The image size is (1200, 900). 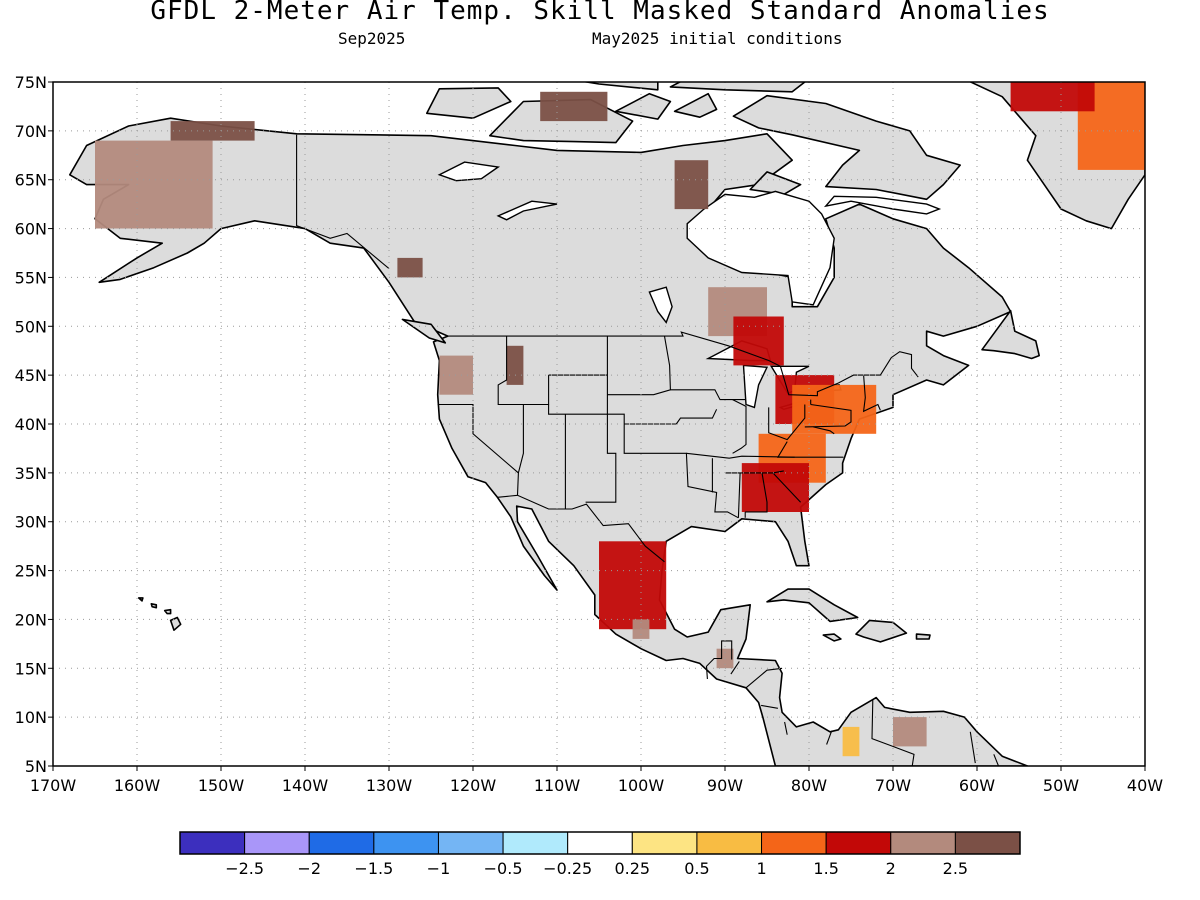 What do you see at coordinates (31, 375) in the screenshot?
I see `lat-label: 45N` at bounding box center [31, 375].